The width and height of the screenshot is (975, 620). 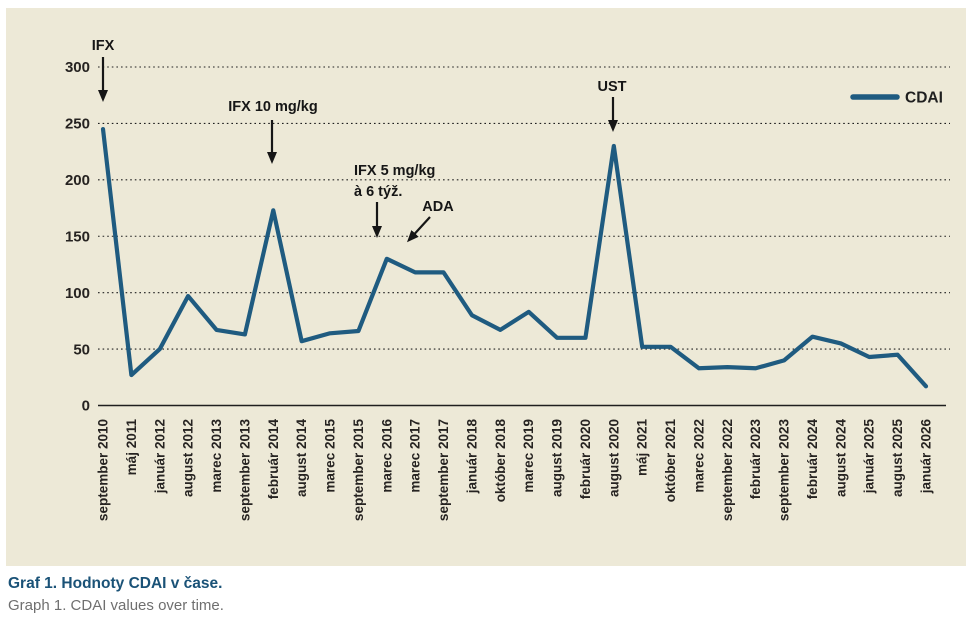 What do you see at coordinates (330, 456) in the screenshot?
I see `x-axis-label: marec 2015` at bounding box center [330, 456].